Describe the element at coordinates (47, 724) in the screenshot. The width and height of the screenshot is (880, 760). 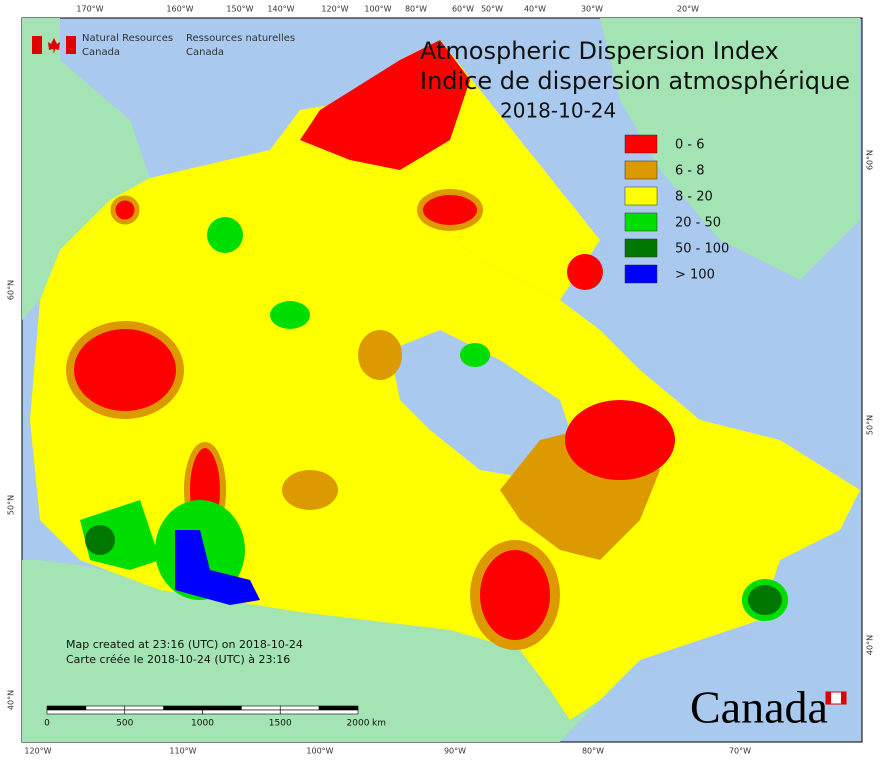
I see `scale-label: 0` at that location.